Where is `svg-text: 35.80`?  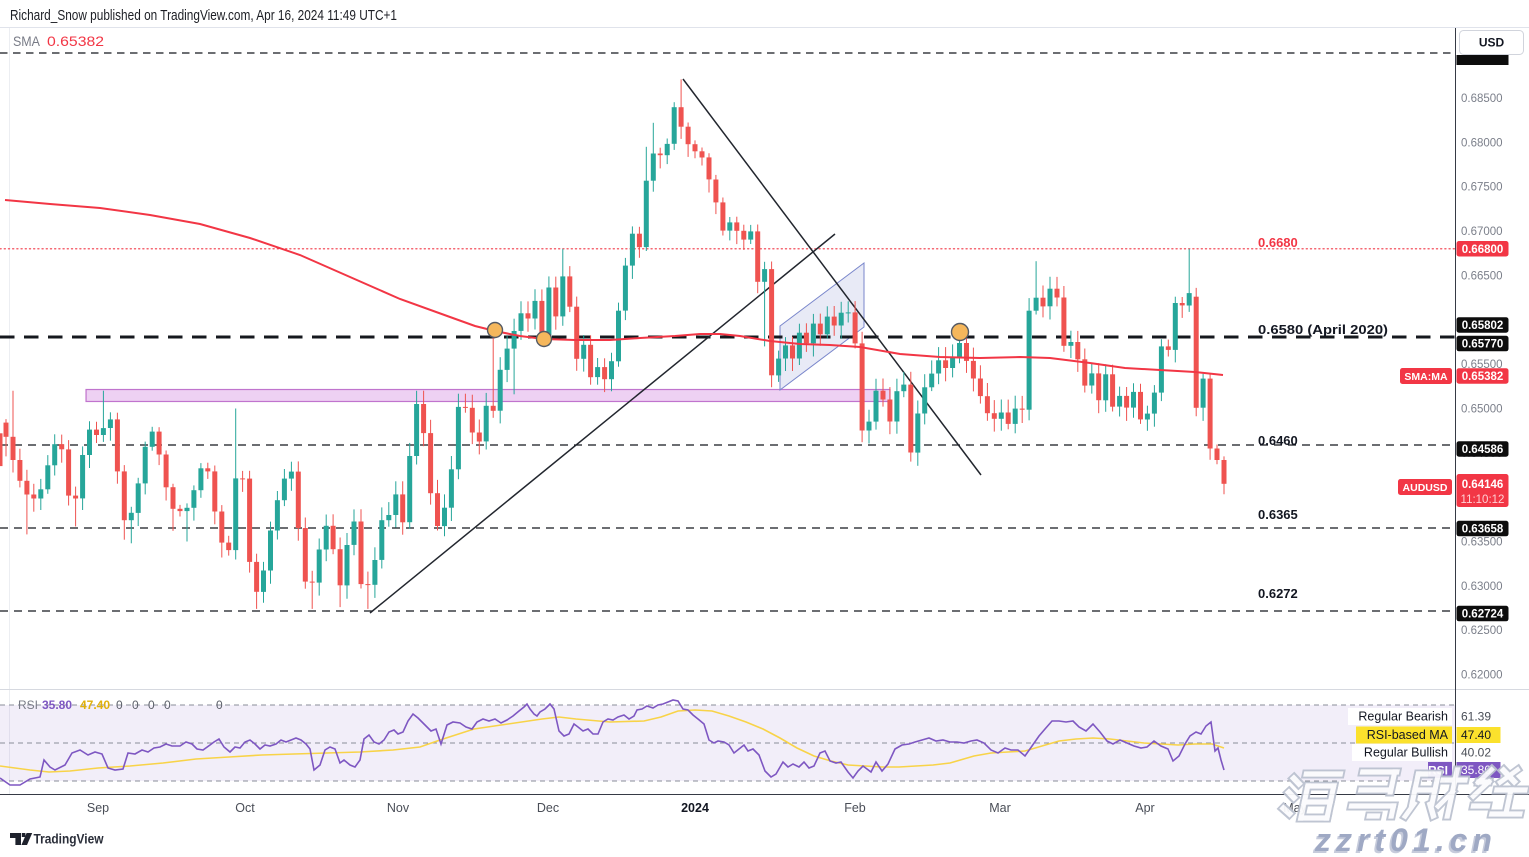 svg-text: 35.80 is located at coordinates (57, 705).